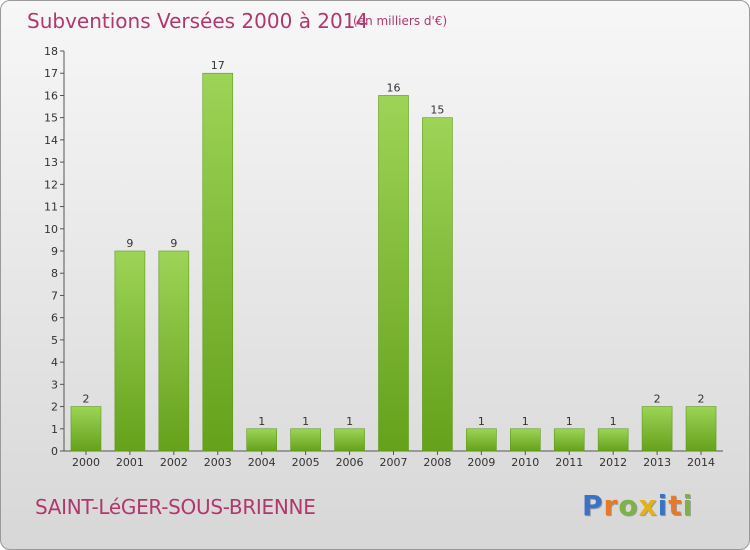 The height and width of the screenshot is (550, 750). I want to click on logo-letter: o, so click(628, 505).